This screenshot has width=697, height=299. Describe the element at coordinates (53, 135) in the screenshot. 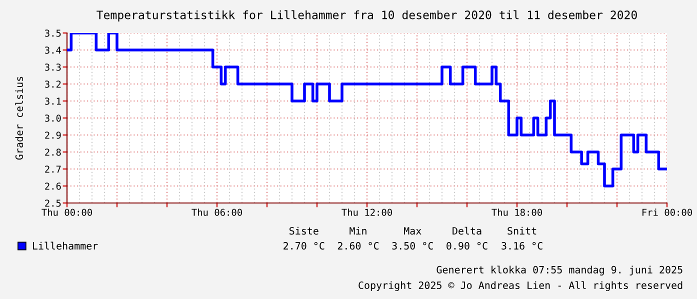

I see `y-tick-label: 2.9` at that location.